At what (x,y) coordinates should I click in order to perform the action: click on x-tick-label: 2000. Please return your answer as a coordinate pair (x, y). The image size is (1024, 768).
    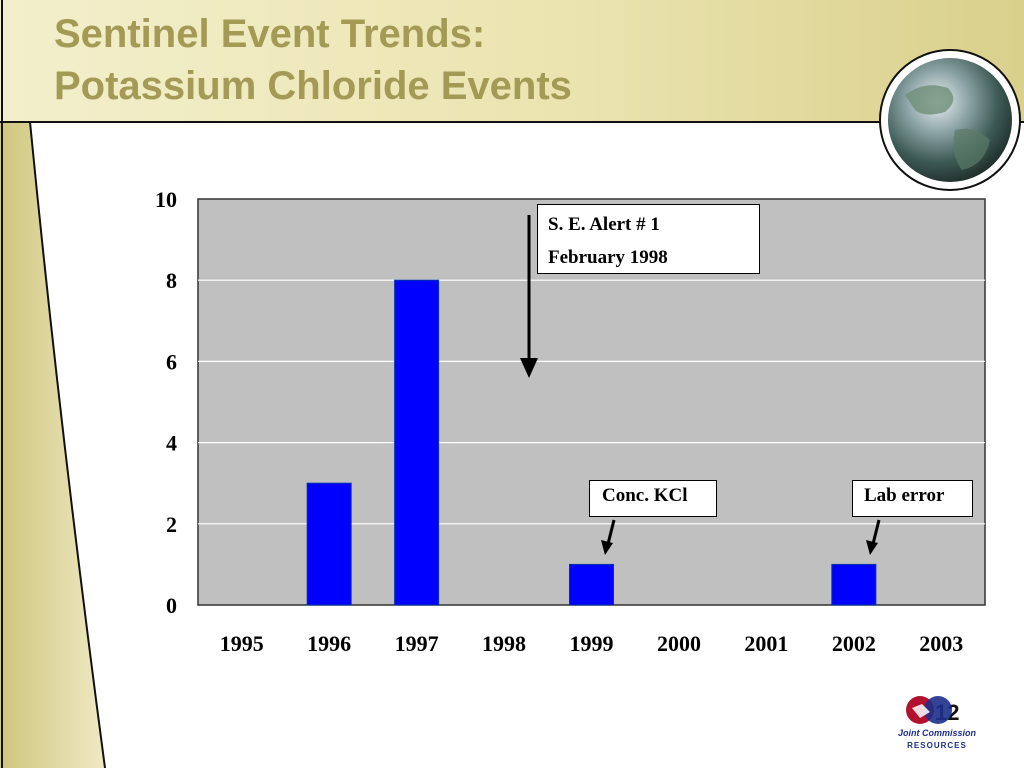
    Looking at the image, I should click on (679, 643).